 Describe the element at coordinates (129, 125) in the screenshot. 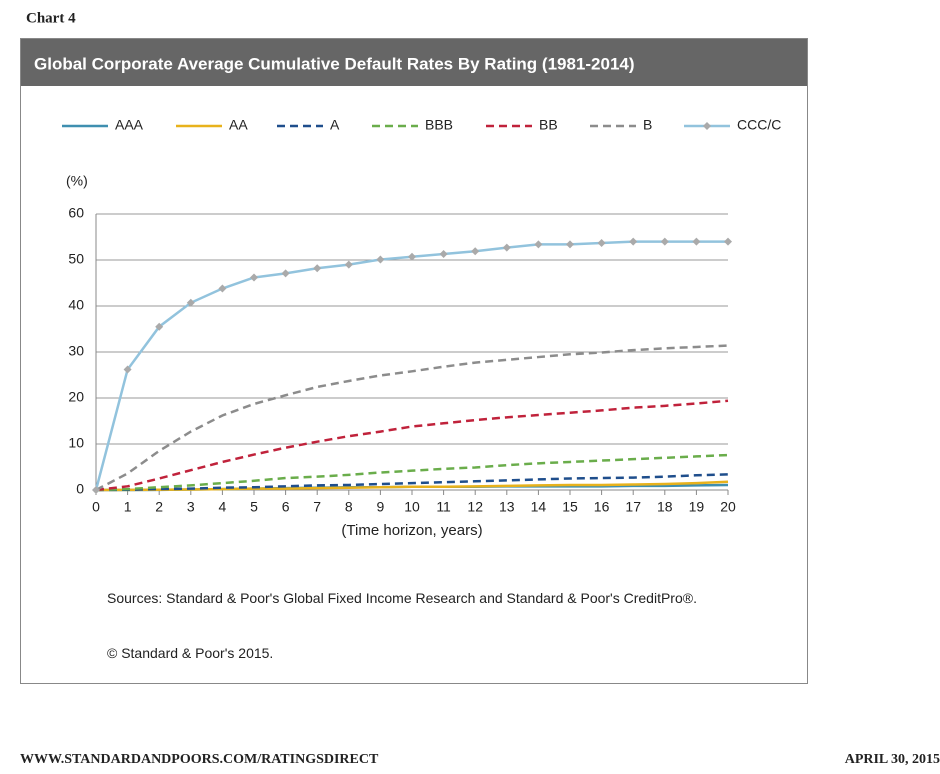

I see `legend-label: AAA` at that location.